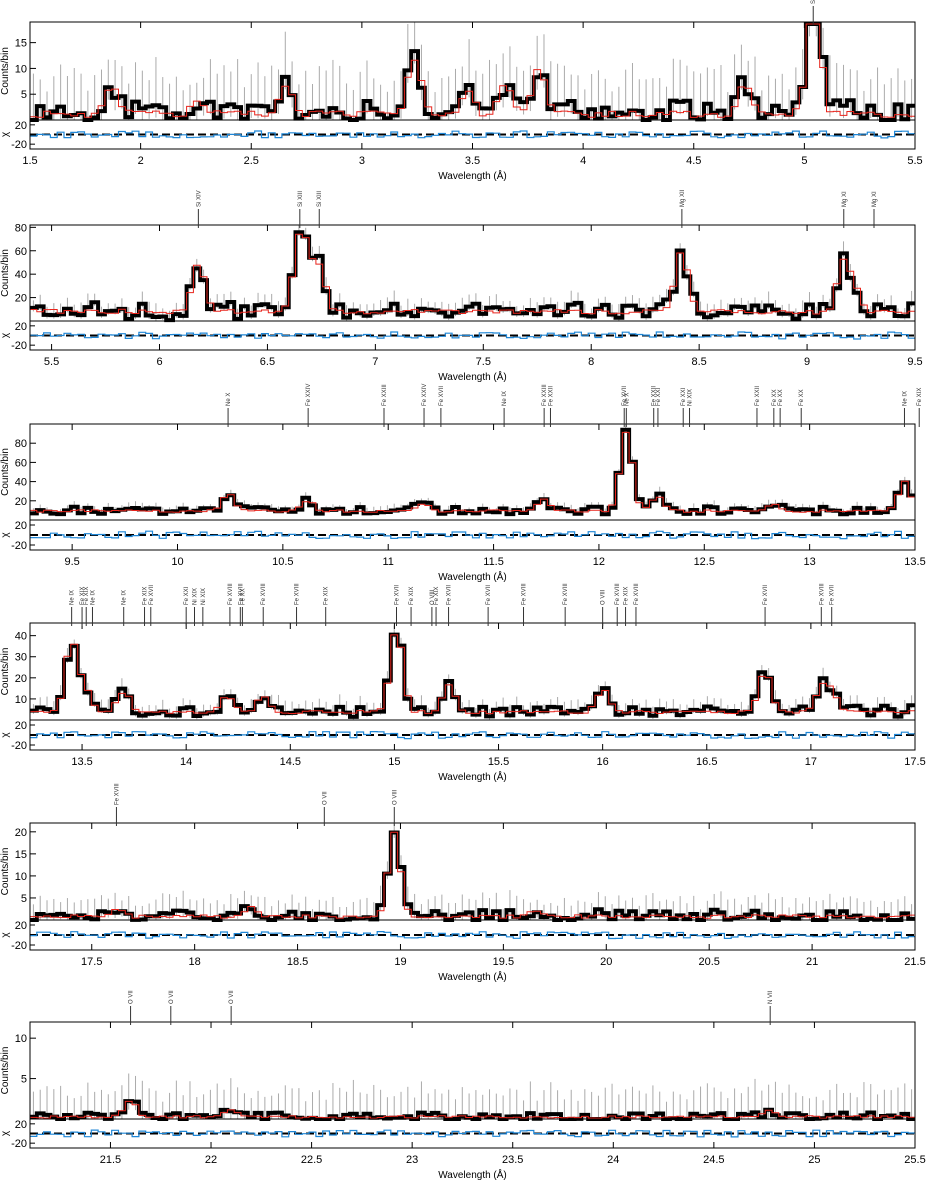 This screenshot has height=1200, width=926. What do you see at coordinates (551, 396) in the screenshot?
I see `line-label: Fe XXII` at bounding box center [551, 396].